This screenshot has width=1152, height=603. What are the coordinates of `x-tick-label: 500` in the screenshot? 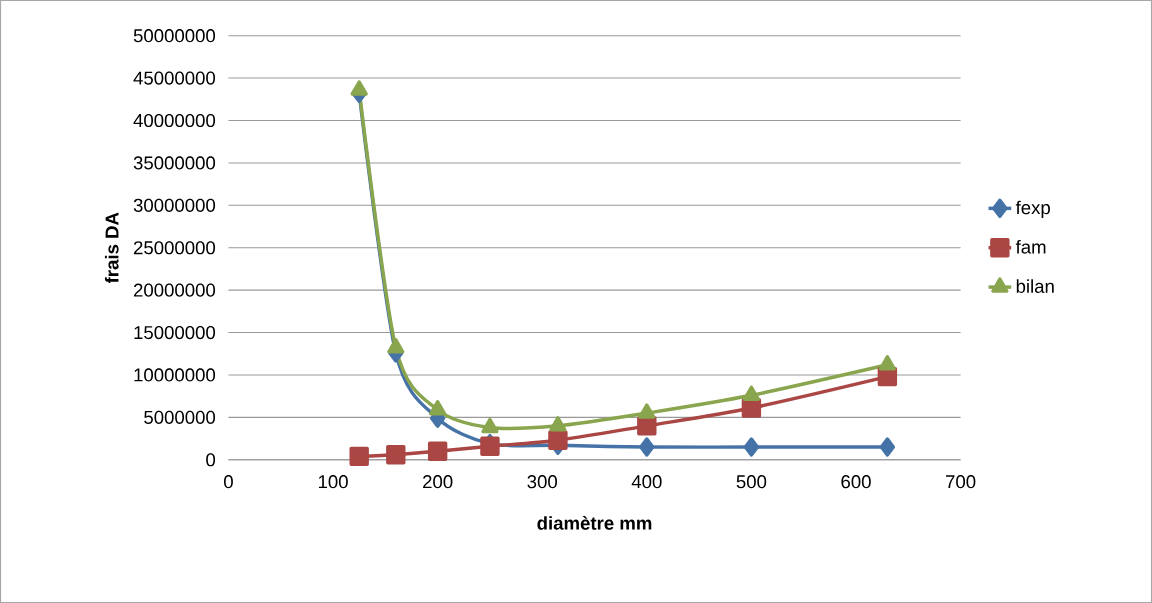 It's located at (751, 482).